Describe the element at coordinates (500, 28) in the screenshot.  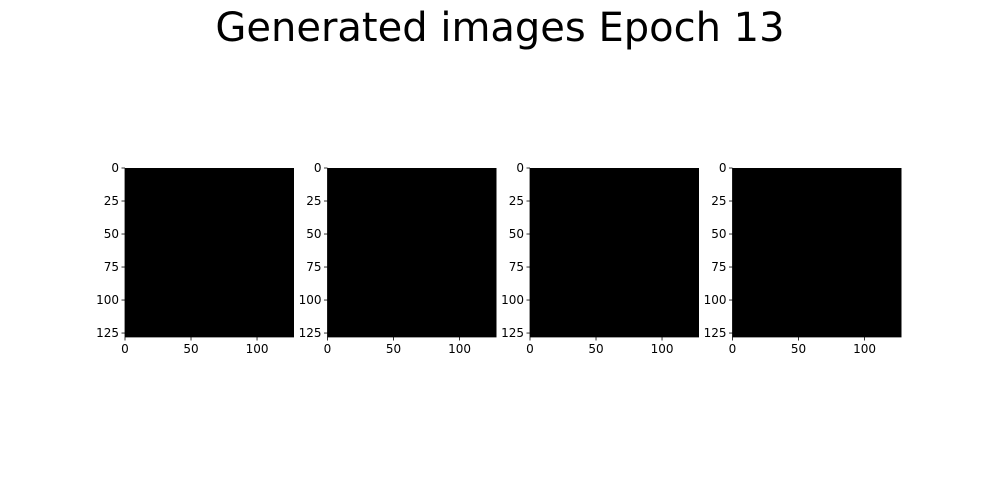
I see `figure-title: Generated images Epoch 13` at that location.